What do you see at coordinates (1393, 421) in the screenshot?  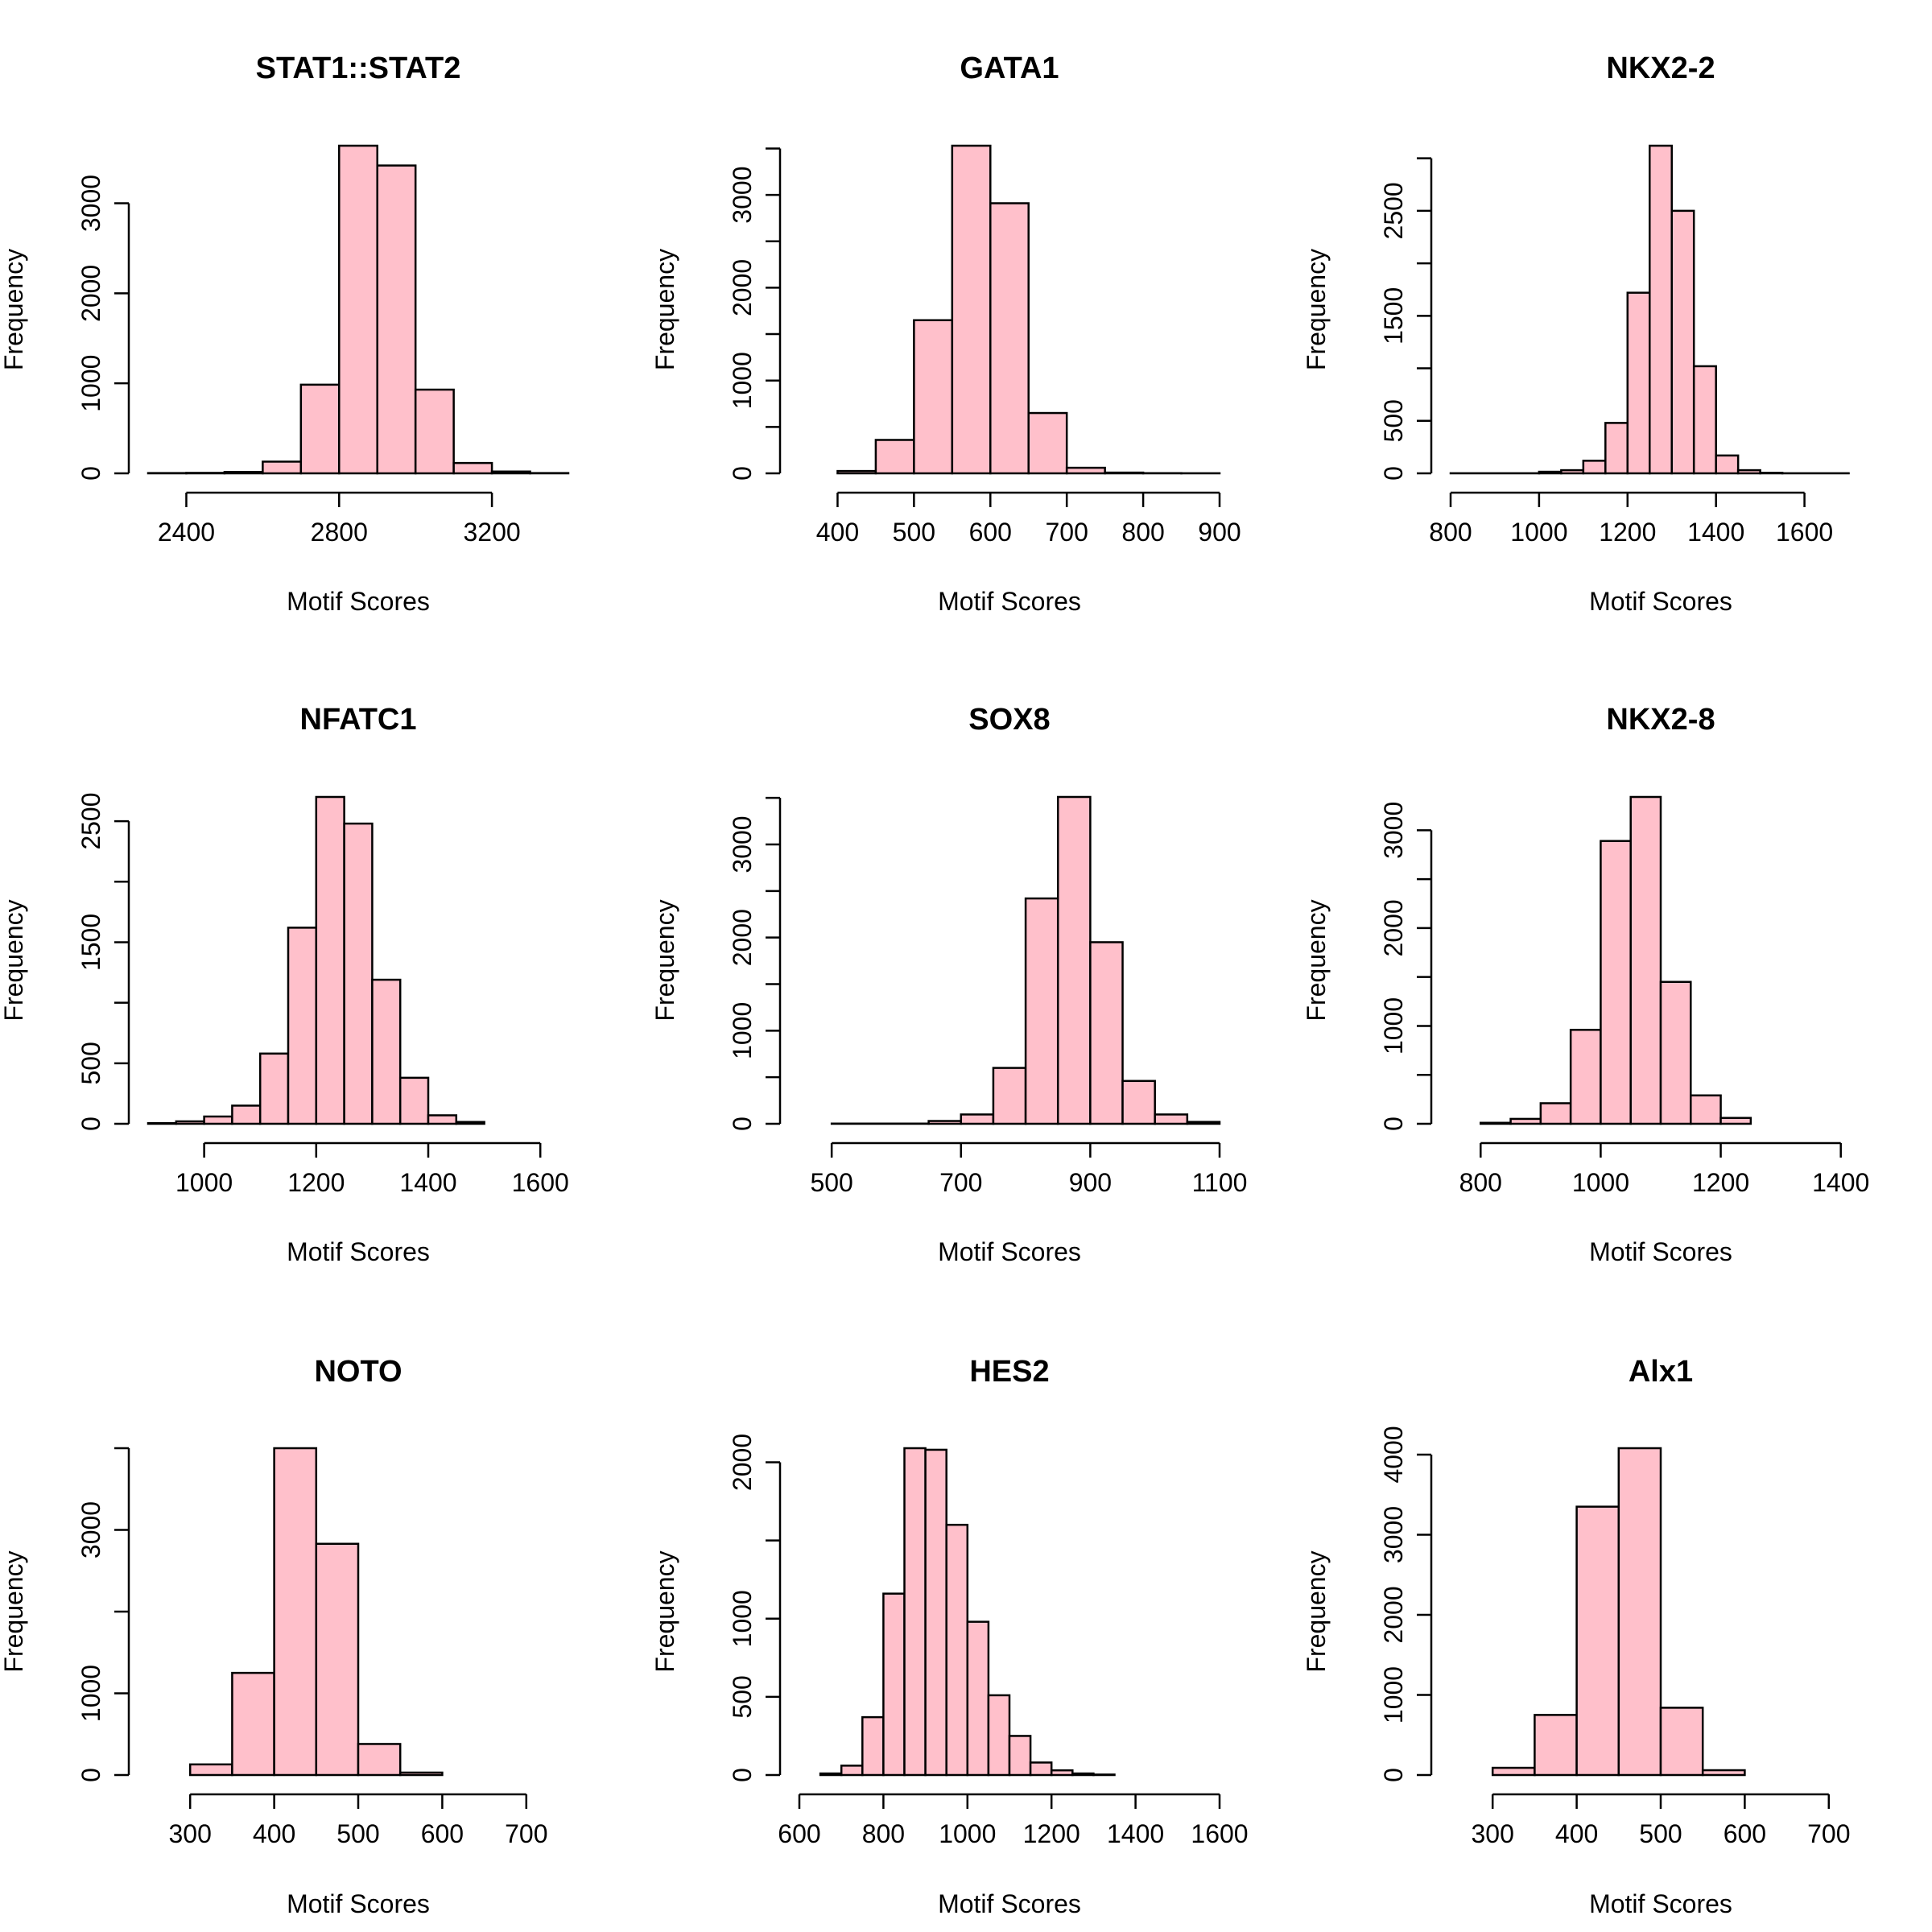 I see `y-tick-label: 500` at bounding box center [1393, 421].